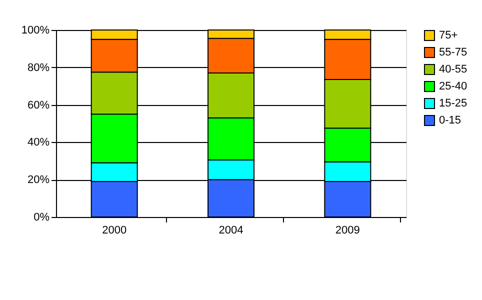 This screenshot has height=300, width=482. What do you see at coordinates (35, 30) in the screenshot?
I see `y-tick-label: 100%` at bounding box center [35, 30].